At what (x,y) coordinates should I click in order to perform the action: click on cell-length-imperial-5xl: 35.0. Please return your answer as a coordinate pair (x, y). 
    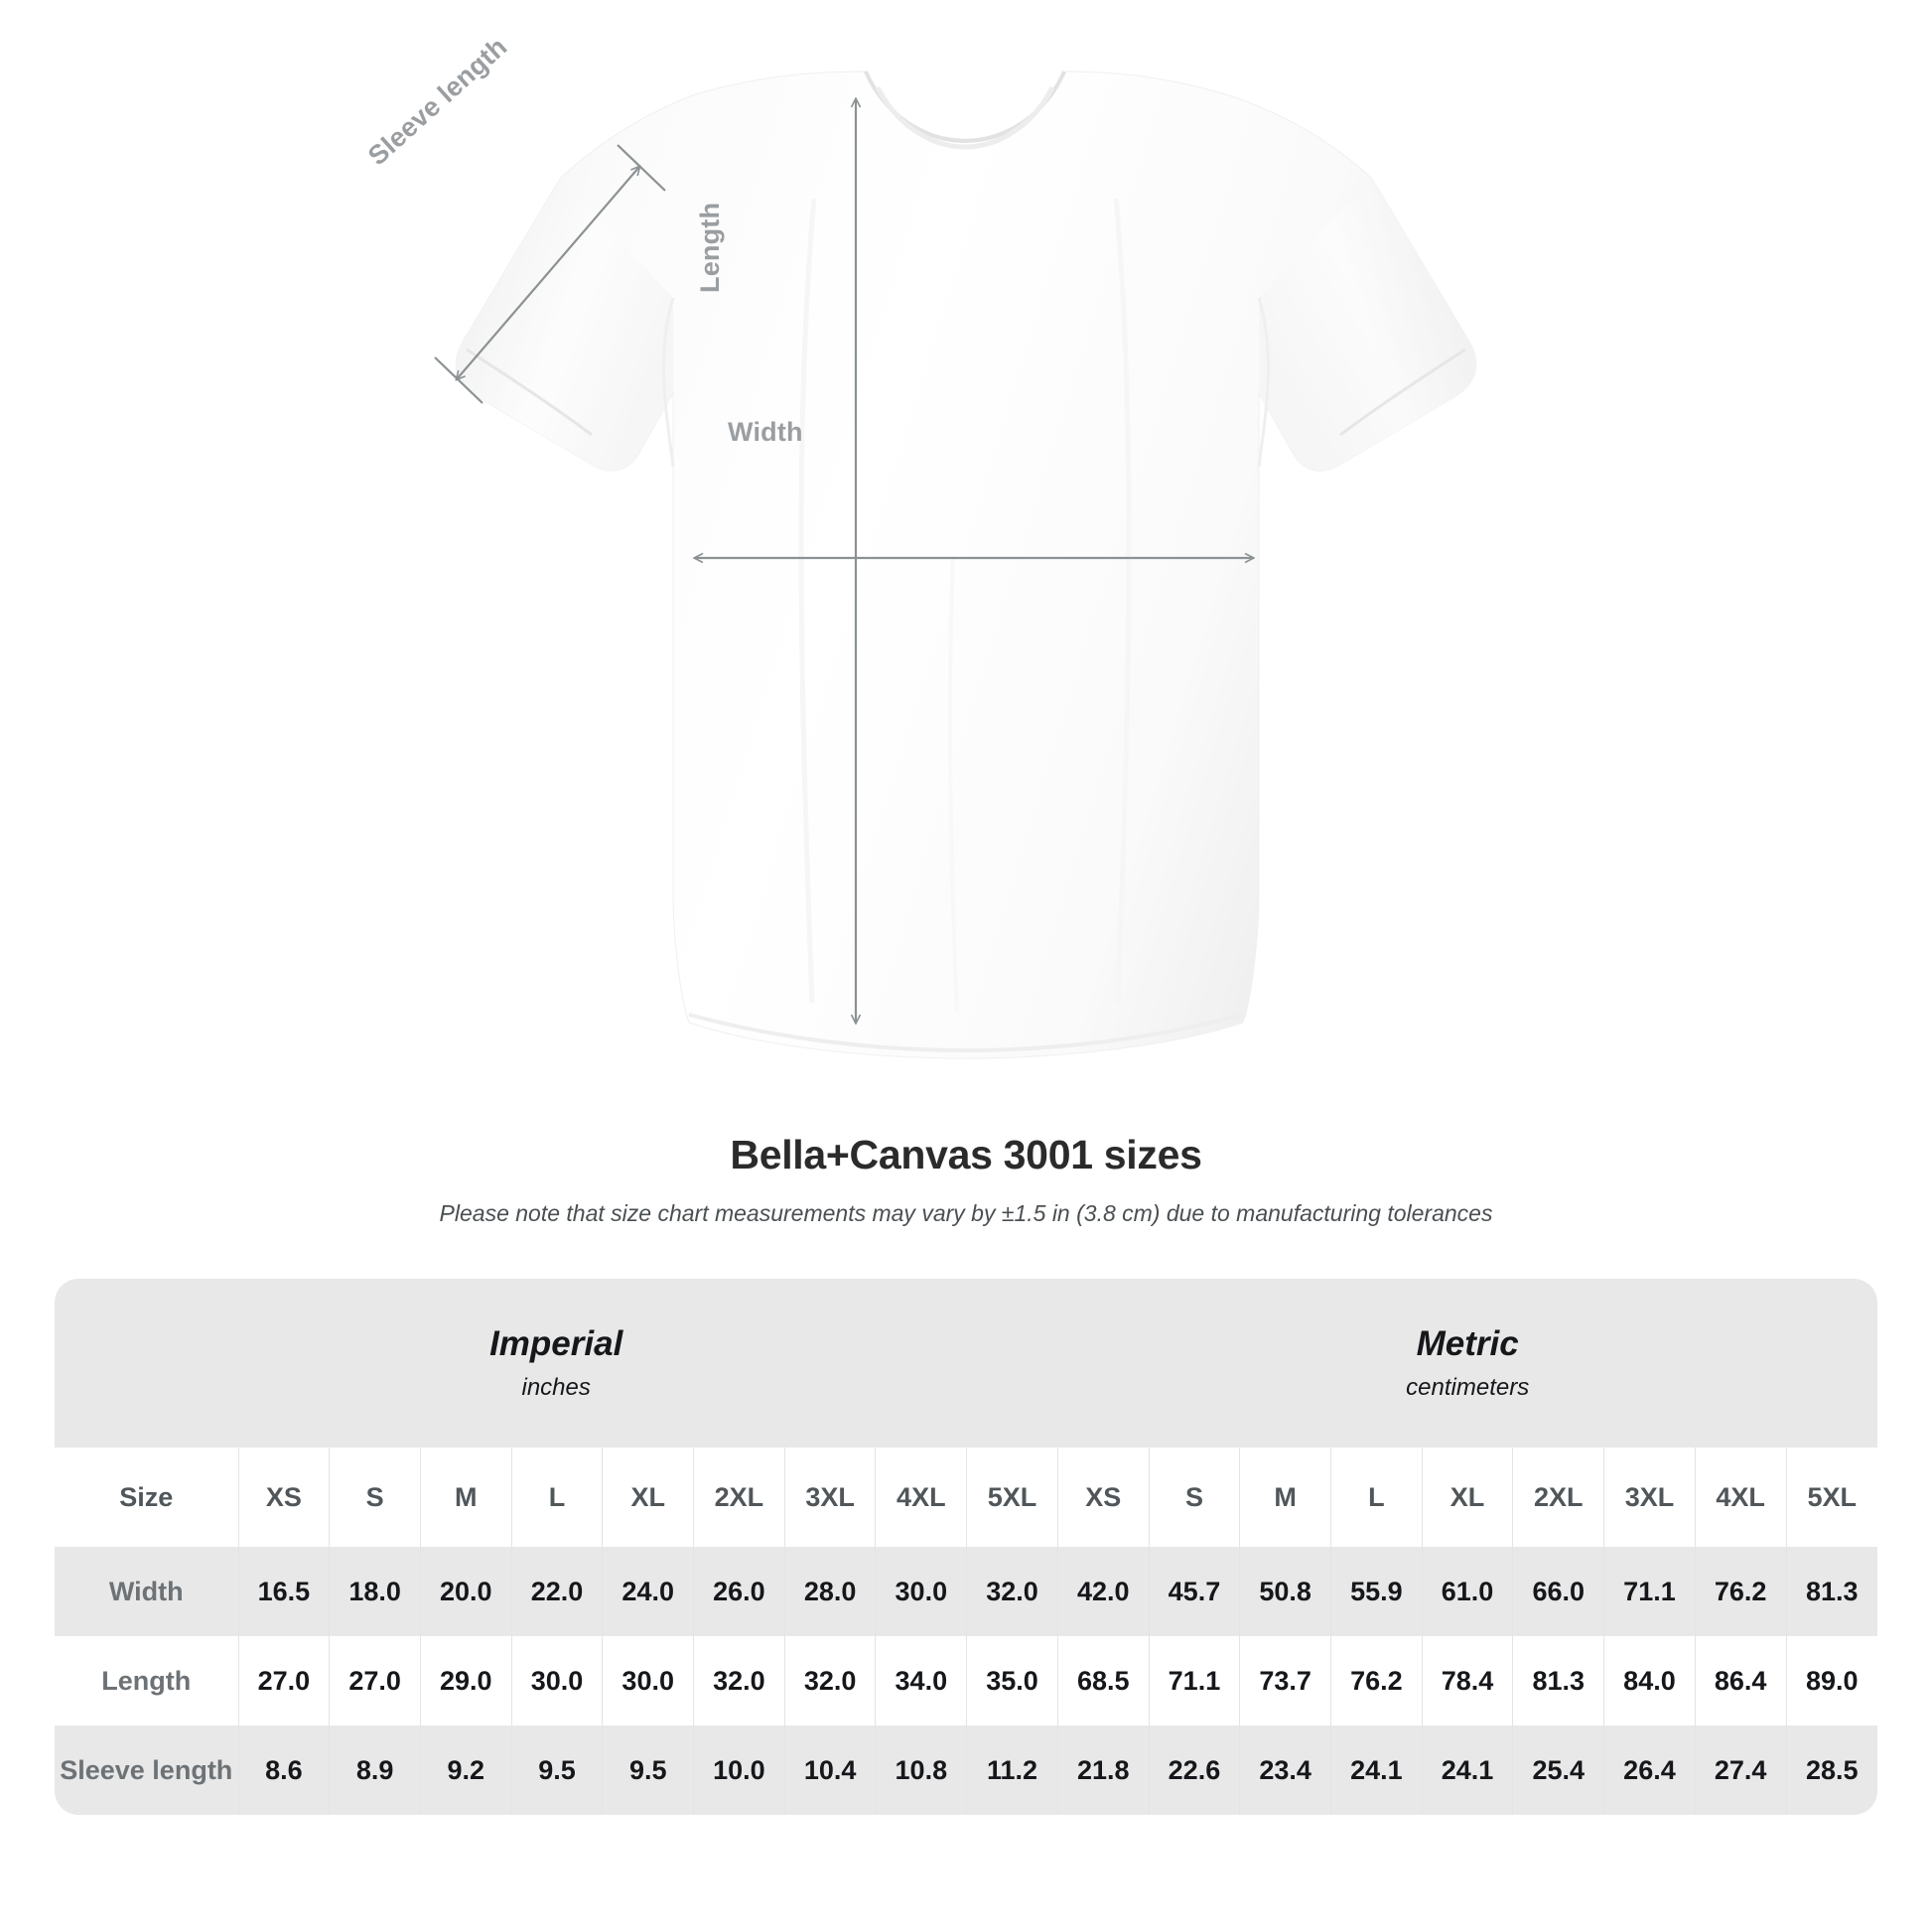
    Looking at the image, I should click on (1012, 1680).